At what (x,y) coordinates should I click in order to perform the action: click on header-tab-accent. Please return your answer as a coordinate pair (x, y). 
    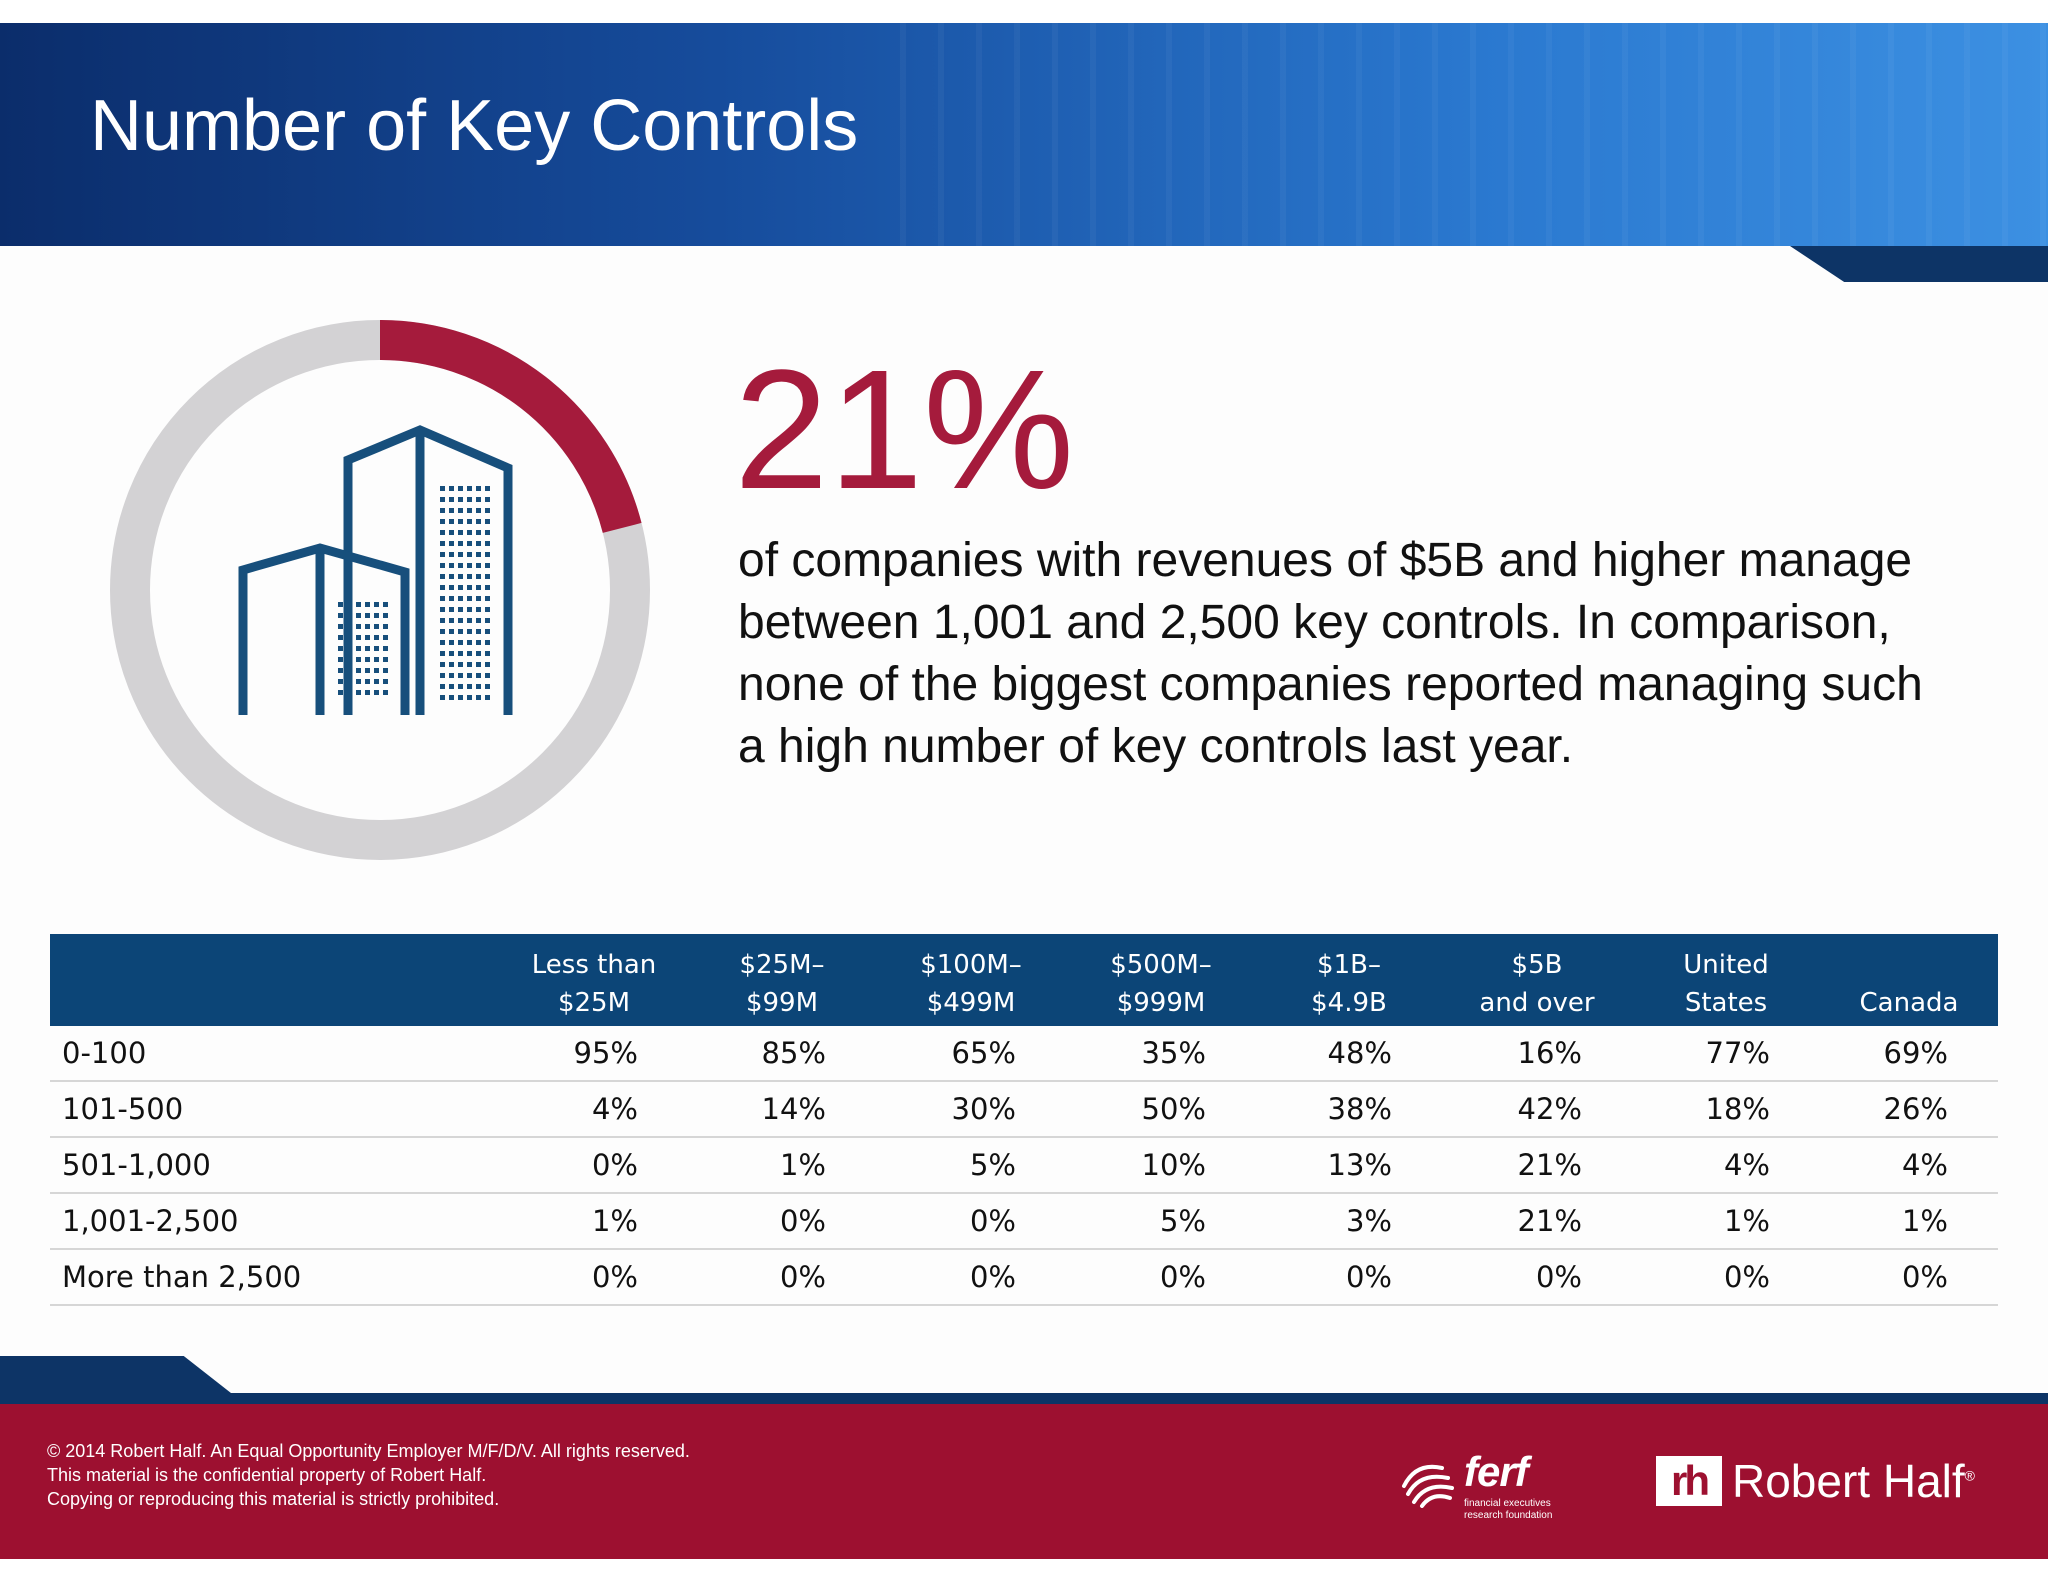
    Looking at the image, I should click on (1919, 264).